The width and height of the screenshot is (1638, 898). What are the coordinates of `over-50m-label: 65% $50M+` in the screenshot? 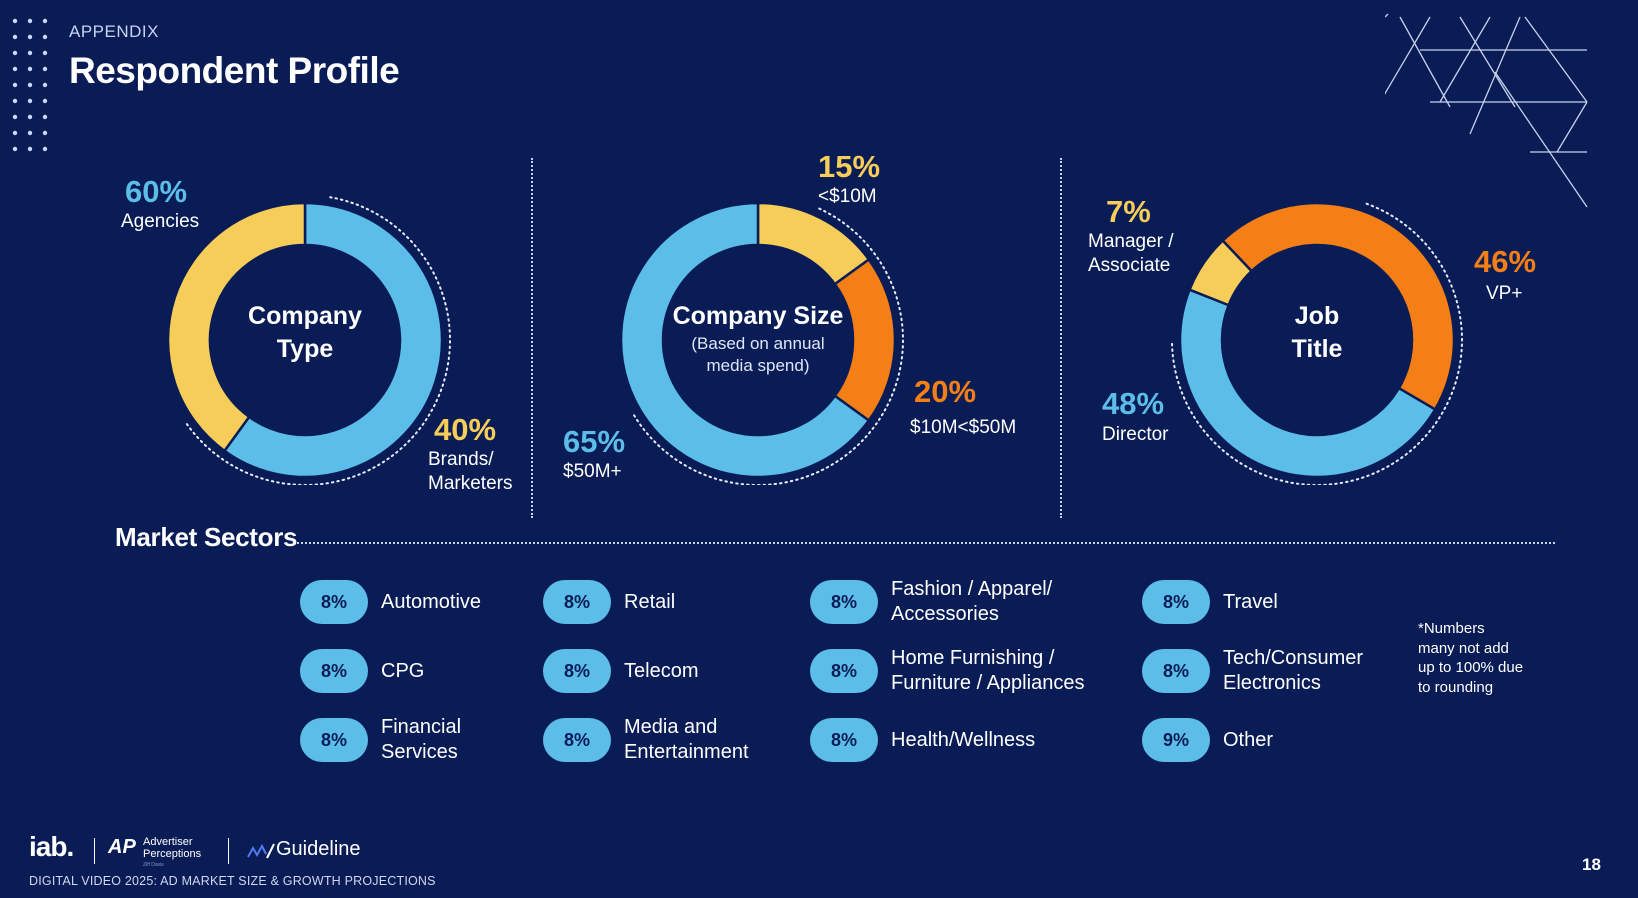 It's located at (594, 454).